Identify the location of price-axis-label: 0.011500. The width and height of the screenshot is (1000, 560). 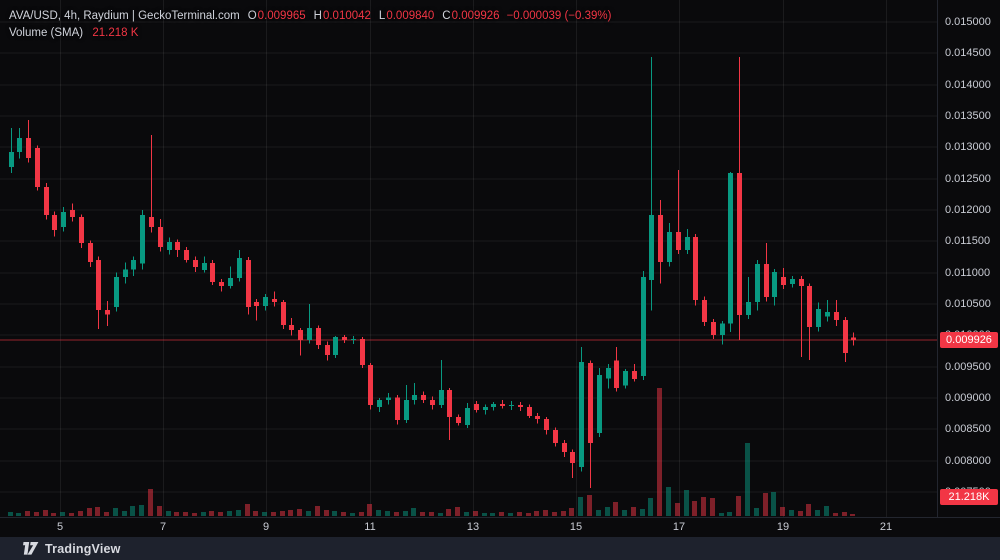
(968, 241).